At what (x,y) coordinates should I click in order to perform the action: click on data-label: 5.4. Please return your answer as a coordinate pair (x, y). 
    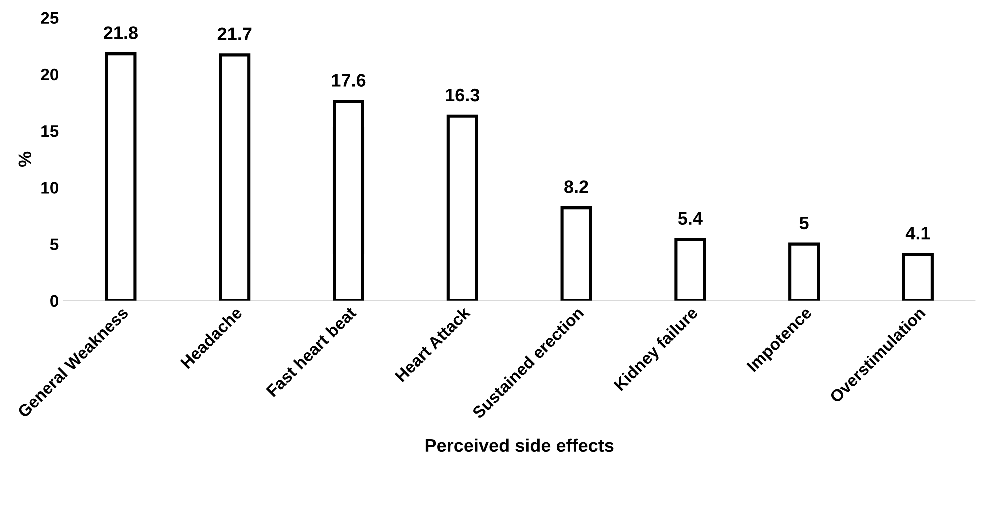
    Looking at the image, I should click on (690, 219).